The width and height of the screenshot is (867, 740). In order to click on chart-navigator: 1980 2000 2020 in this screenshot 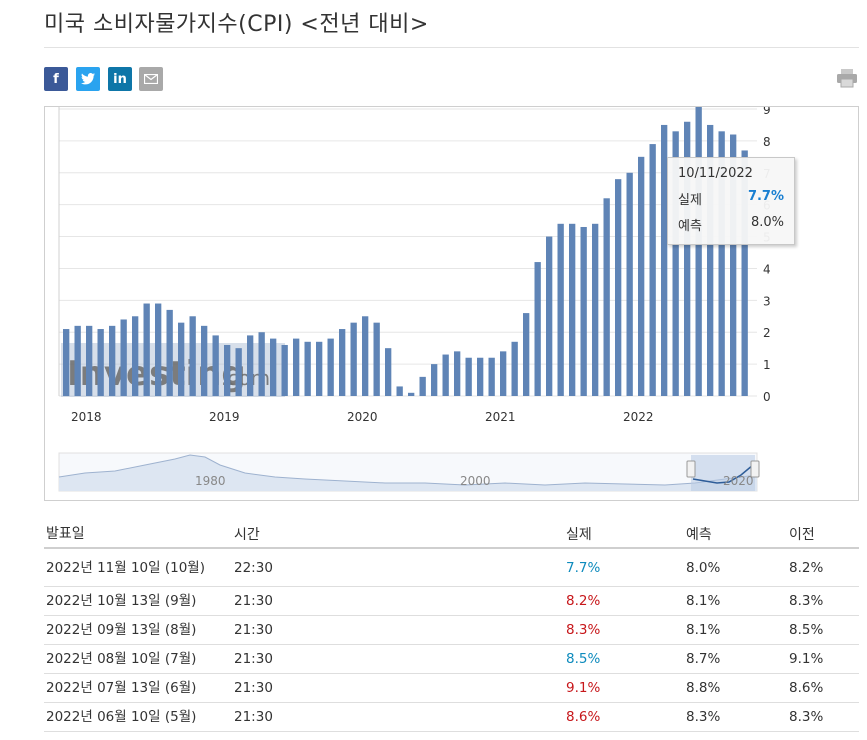, I will do `click(409, 472)`.